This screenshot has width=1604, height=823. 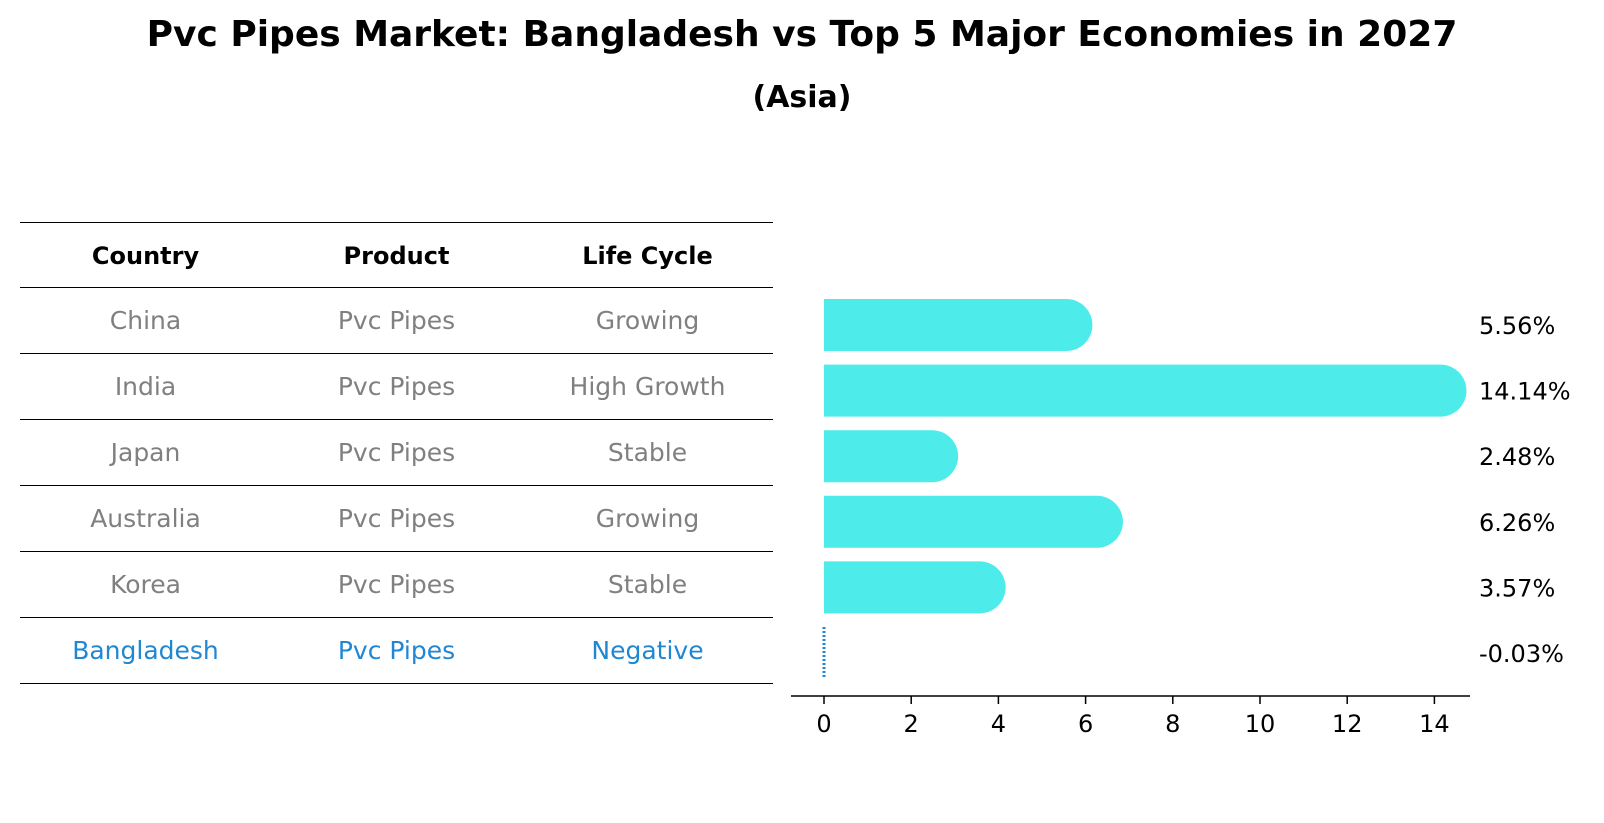 I want to click on x-tick-label: 6, so click(x=1085, y=724).